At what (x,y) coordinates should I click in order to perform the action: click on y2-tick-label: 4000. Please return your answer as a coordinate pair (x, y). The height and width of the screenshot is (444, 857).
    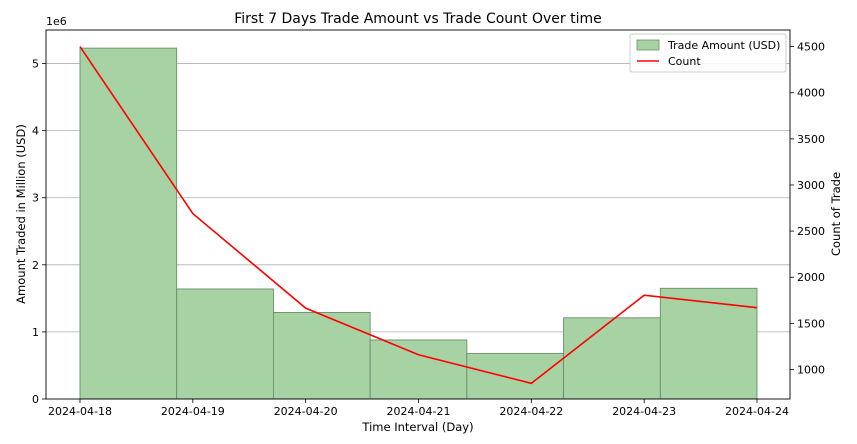
    Looking at the image, I should click on (811, 93).